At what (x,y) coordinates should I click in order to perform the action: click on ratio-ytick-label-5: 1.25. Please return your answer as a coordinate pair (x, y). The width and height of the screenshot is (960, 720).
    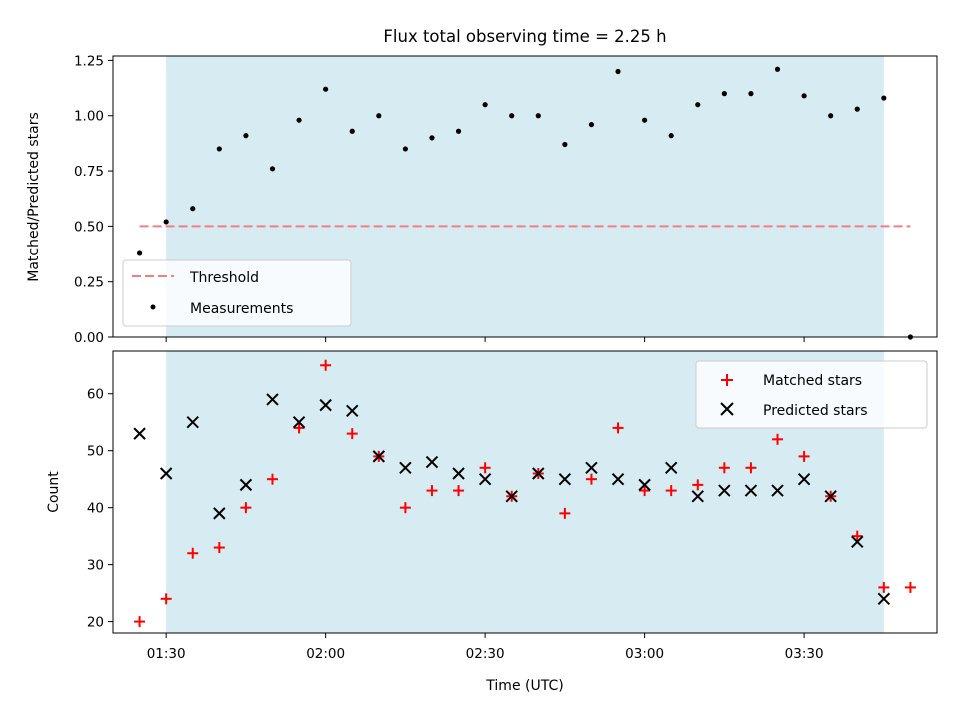
    Looking at the image, I should click on (89, 61).